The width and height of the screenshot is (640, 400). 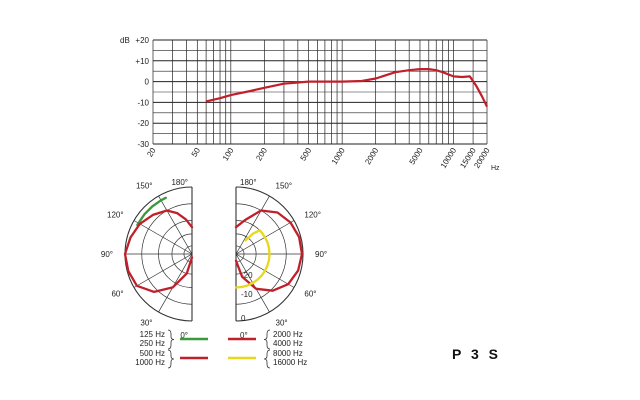 I want to click on y-tick-label: +10, so click(x=142, y=61).